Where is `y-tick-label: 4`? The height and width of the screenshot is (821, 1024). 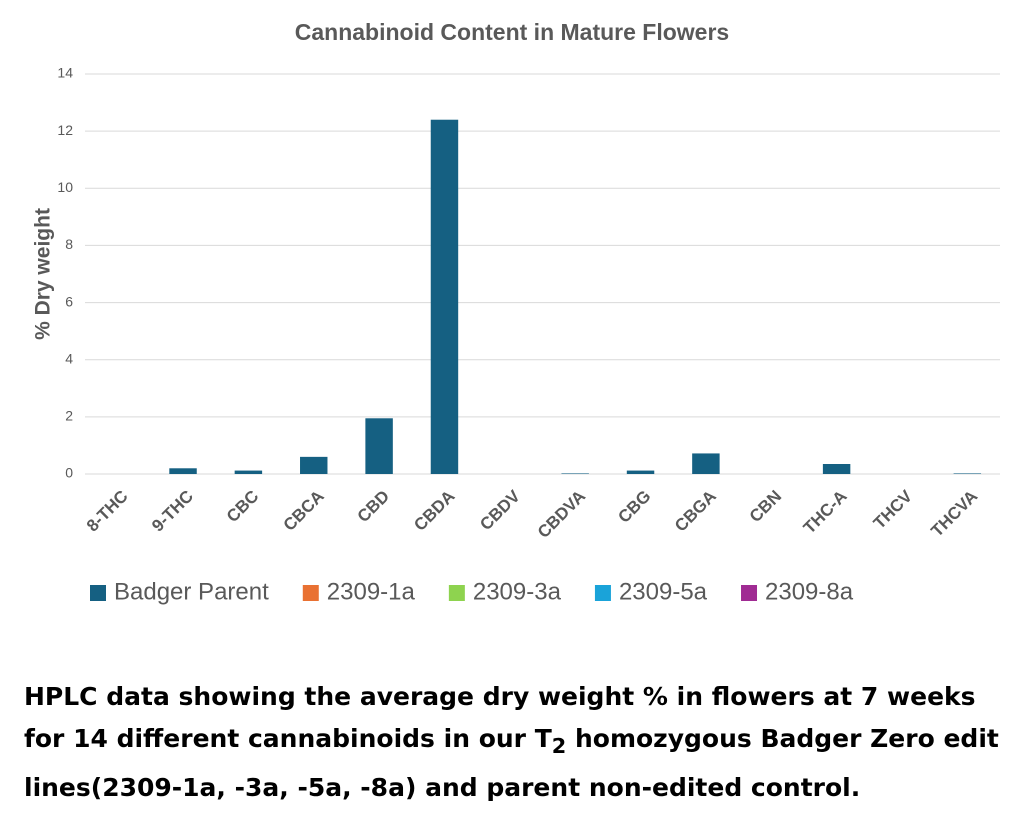
y-tick-label: 4 is located at coordinates (69, 358).